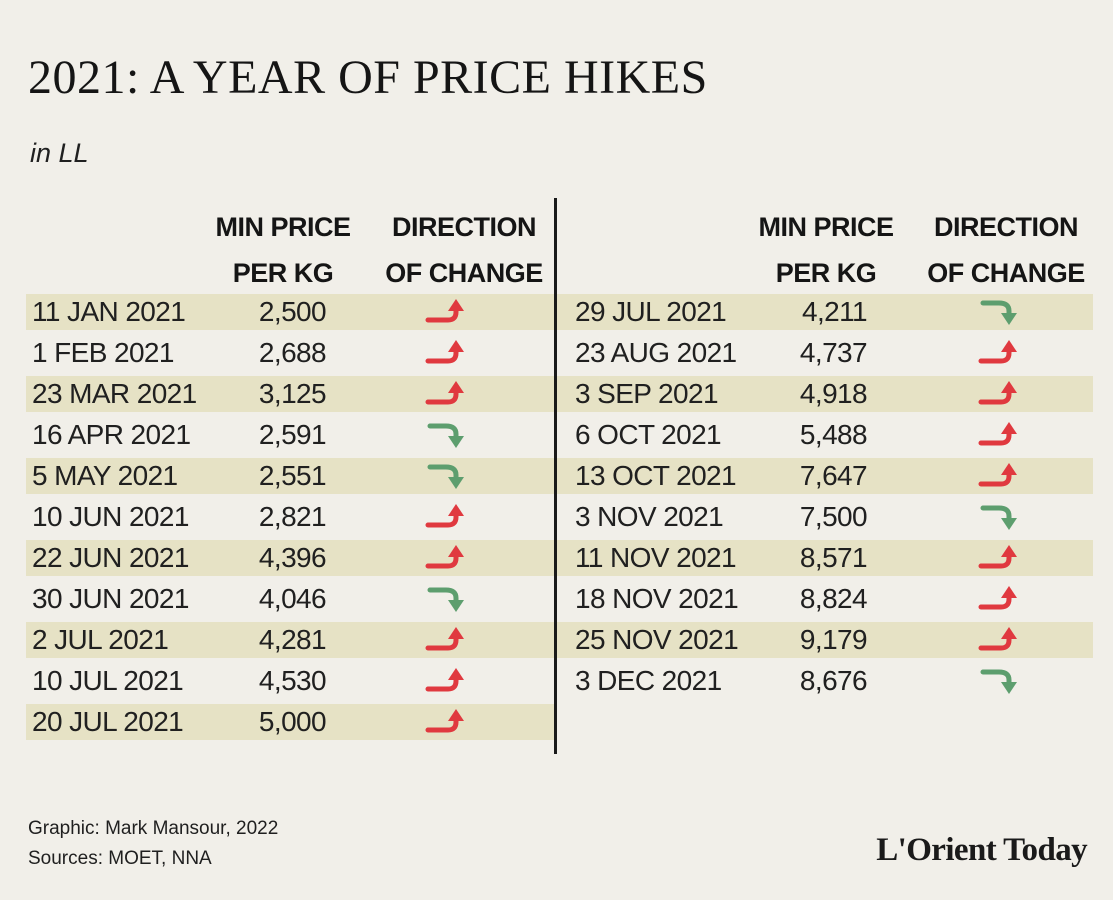  What do you see at coordinates (656, 352) in the screenshot?
I see `row-date: 23 AUG 2021` at bounding box center [656, 352].